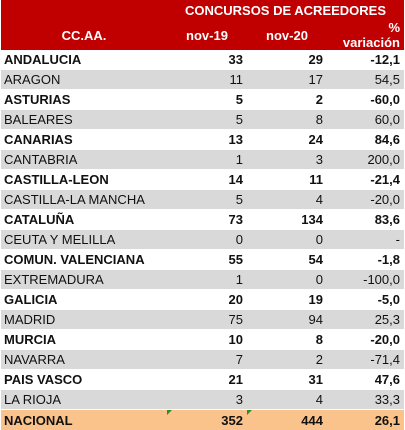 This screenshot has height=430, width=405. What do you see at coordinates (365, 320) in the screenshot?
I see `variation-cell: 25,3` at bounding box center [365, 320].